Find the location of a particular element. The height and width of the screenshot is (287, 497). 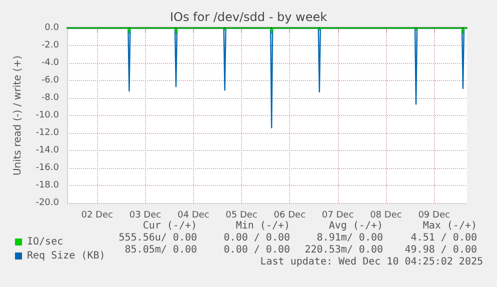

y-axis-title: Units read (-) / write (+) is located at coordinates (18, 115).